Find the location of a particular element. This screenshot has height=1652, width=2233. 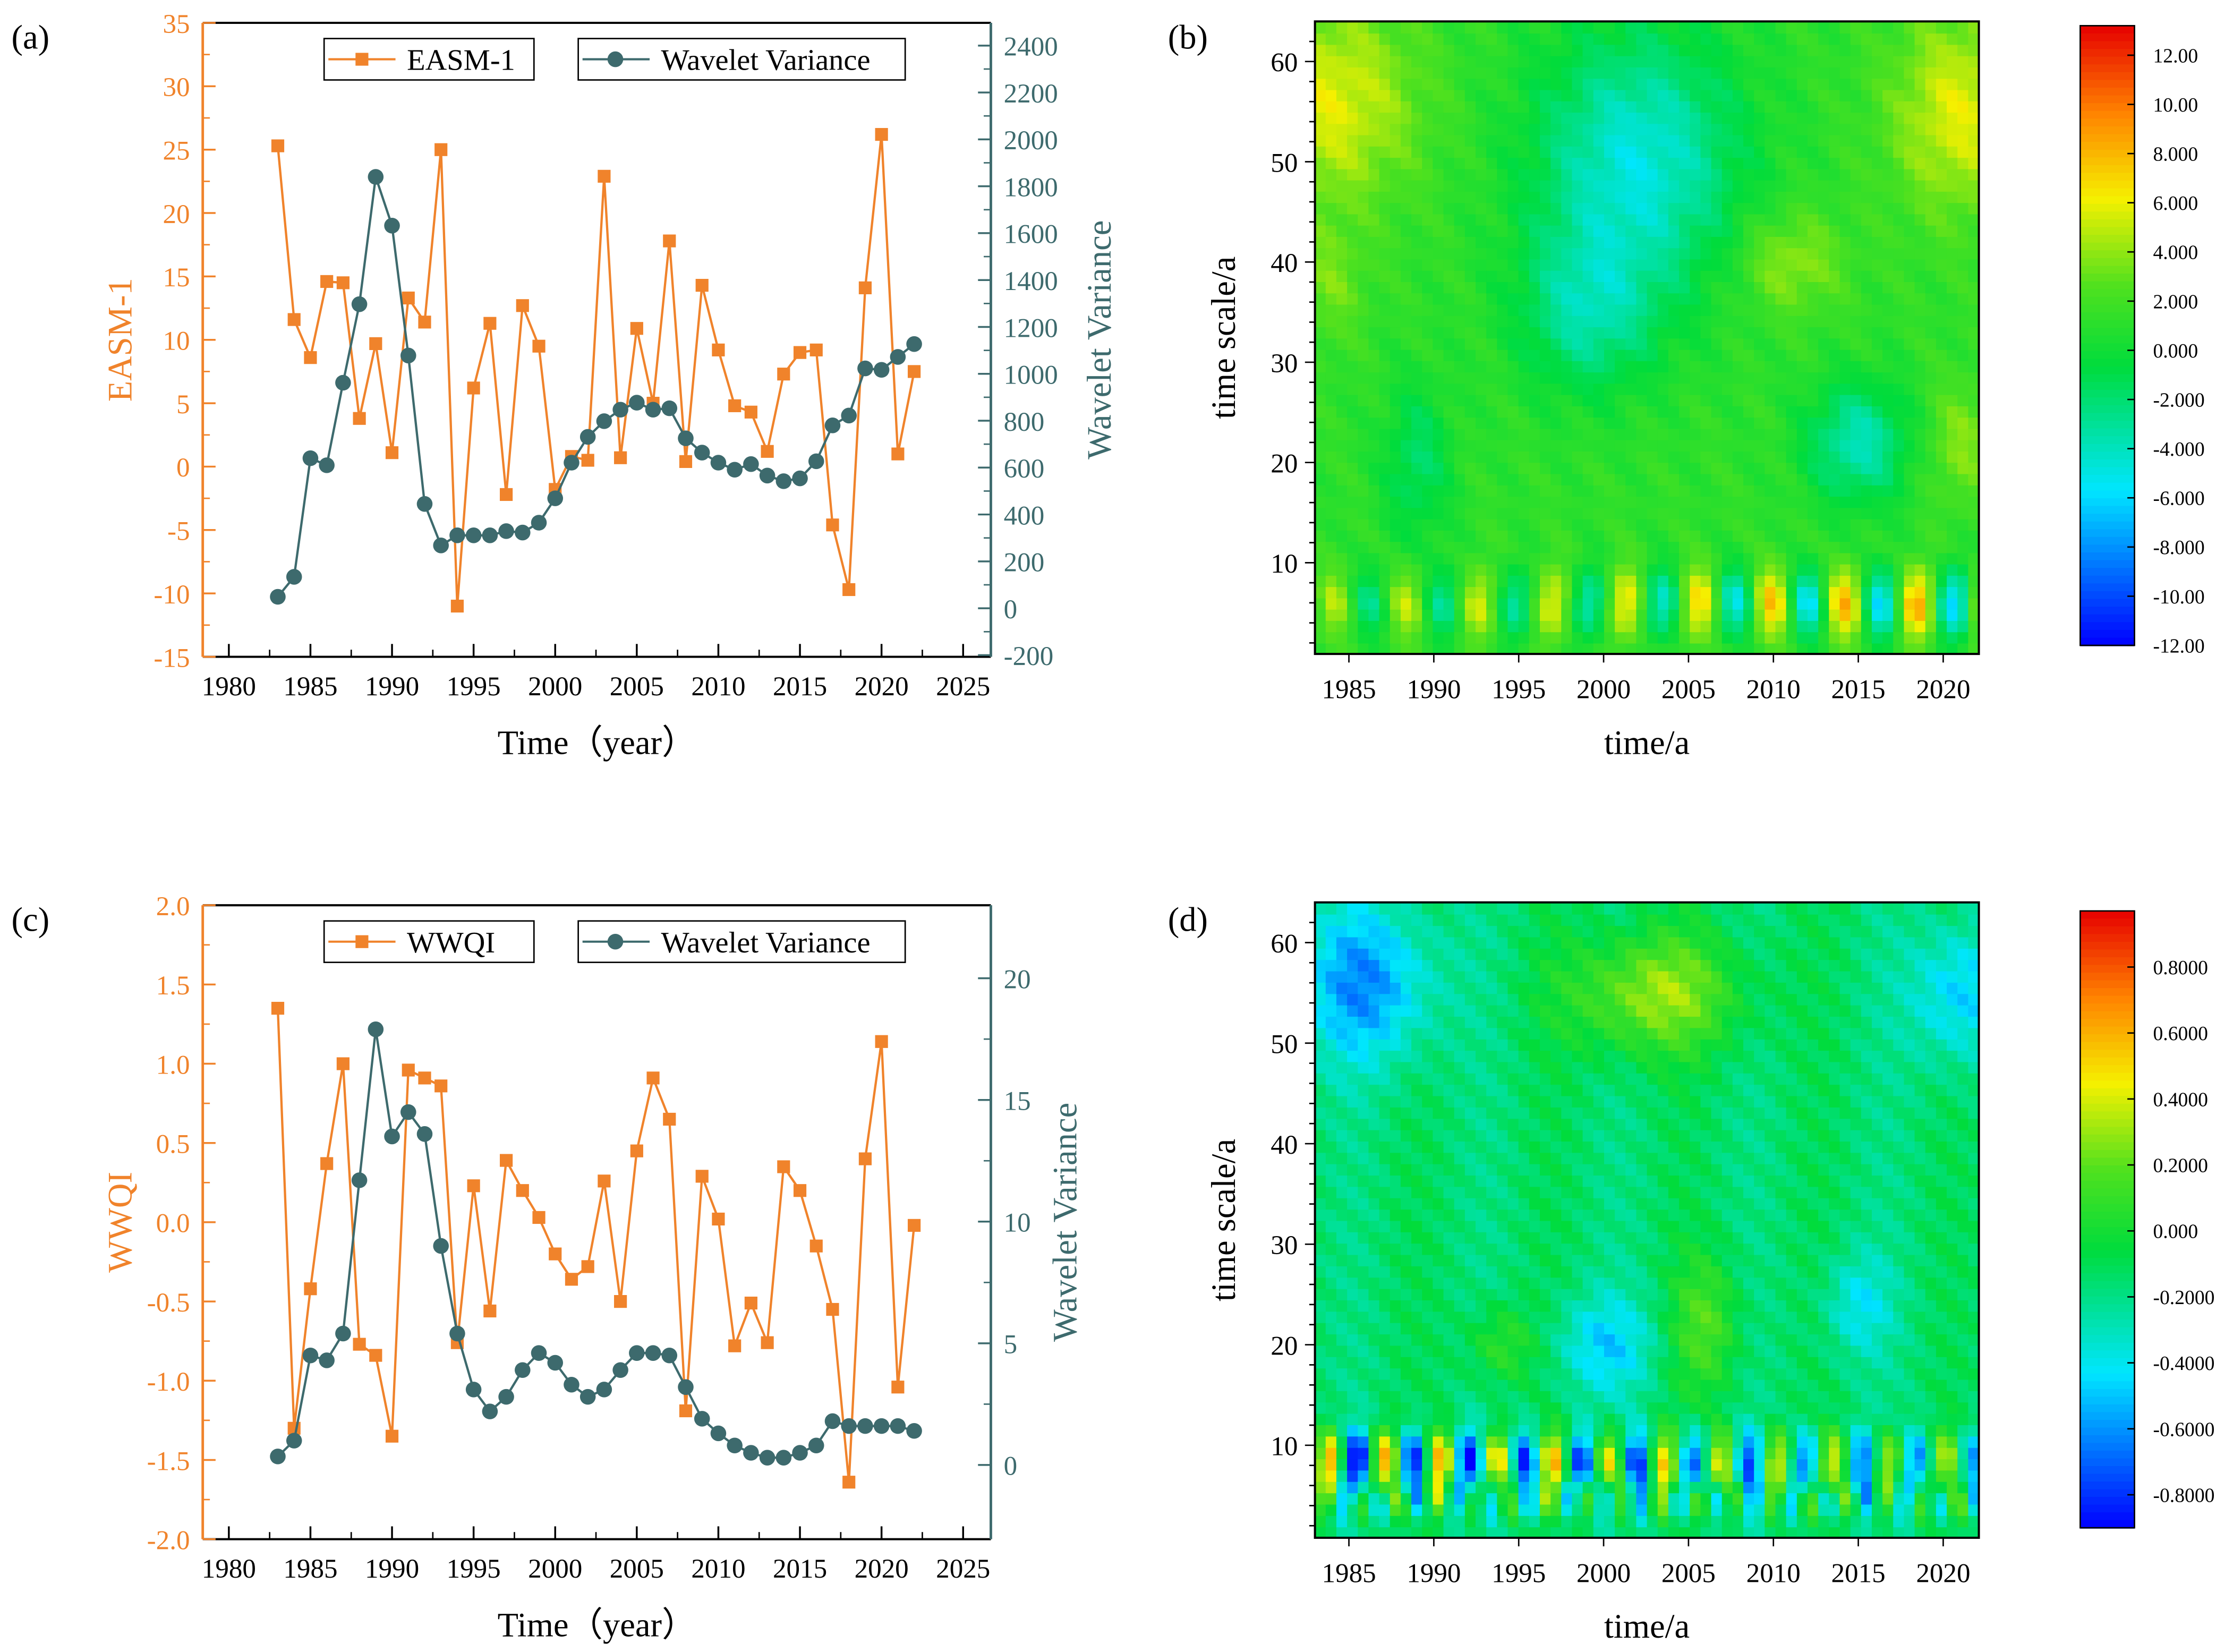

x-tick-label: 2020 is located at coordinates (882, 686).